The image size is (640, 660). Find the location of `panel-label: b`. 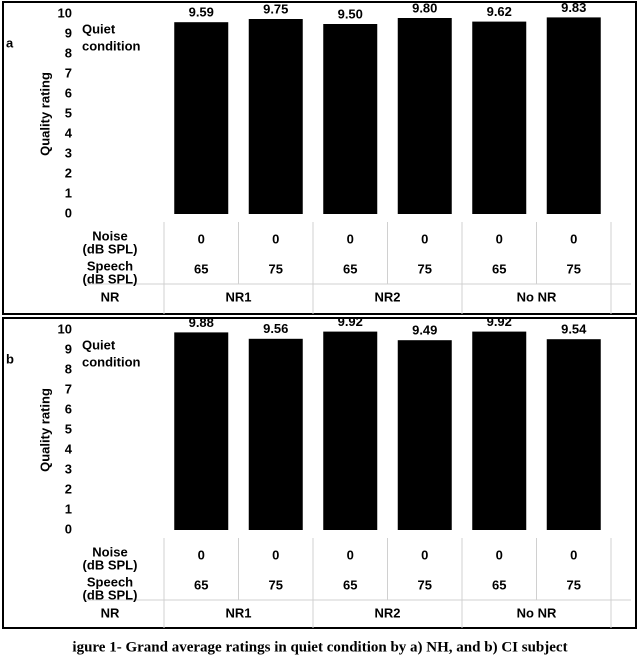

panel-label: b is located at coordinates (10, 358).